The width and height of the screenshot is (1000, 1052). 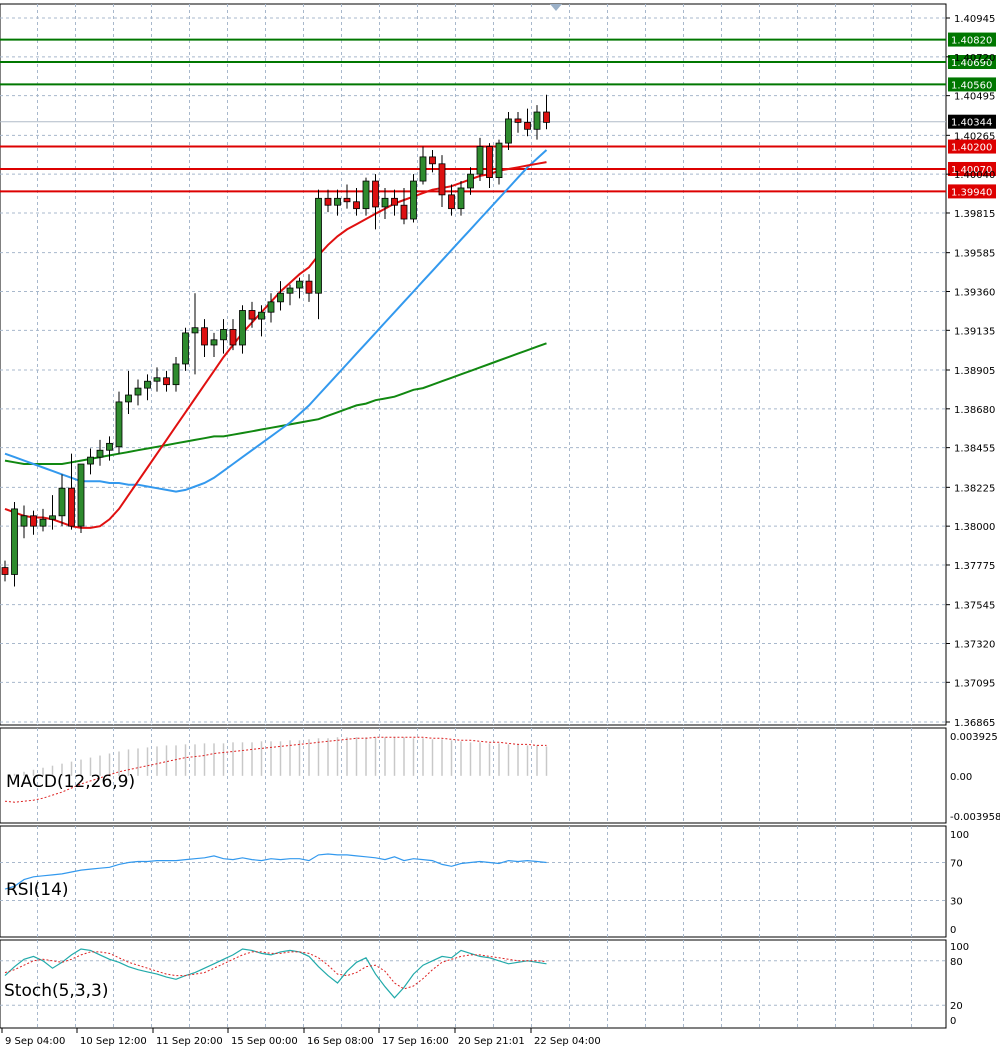 What do you see at coordinates (275, 769) in the screenshot?
I see `macd-signal-line` at bounding box center [275, 769].